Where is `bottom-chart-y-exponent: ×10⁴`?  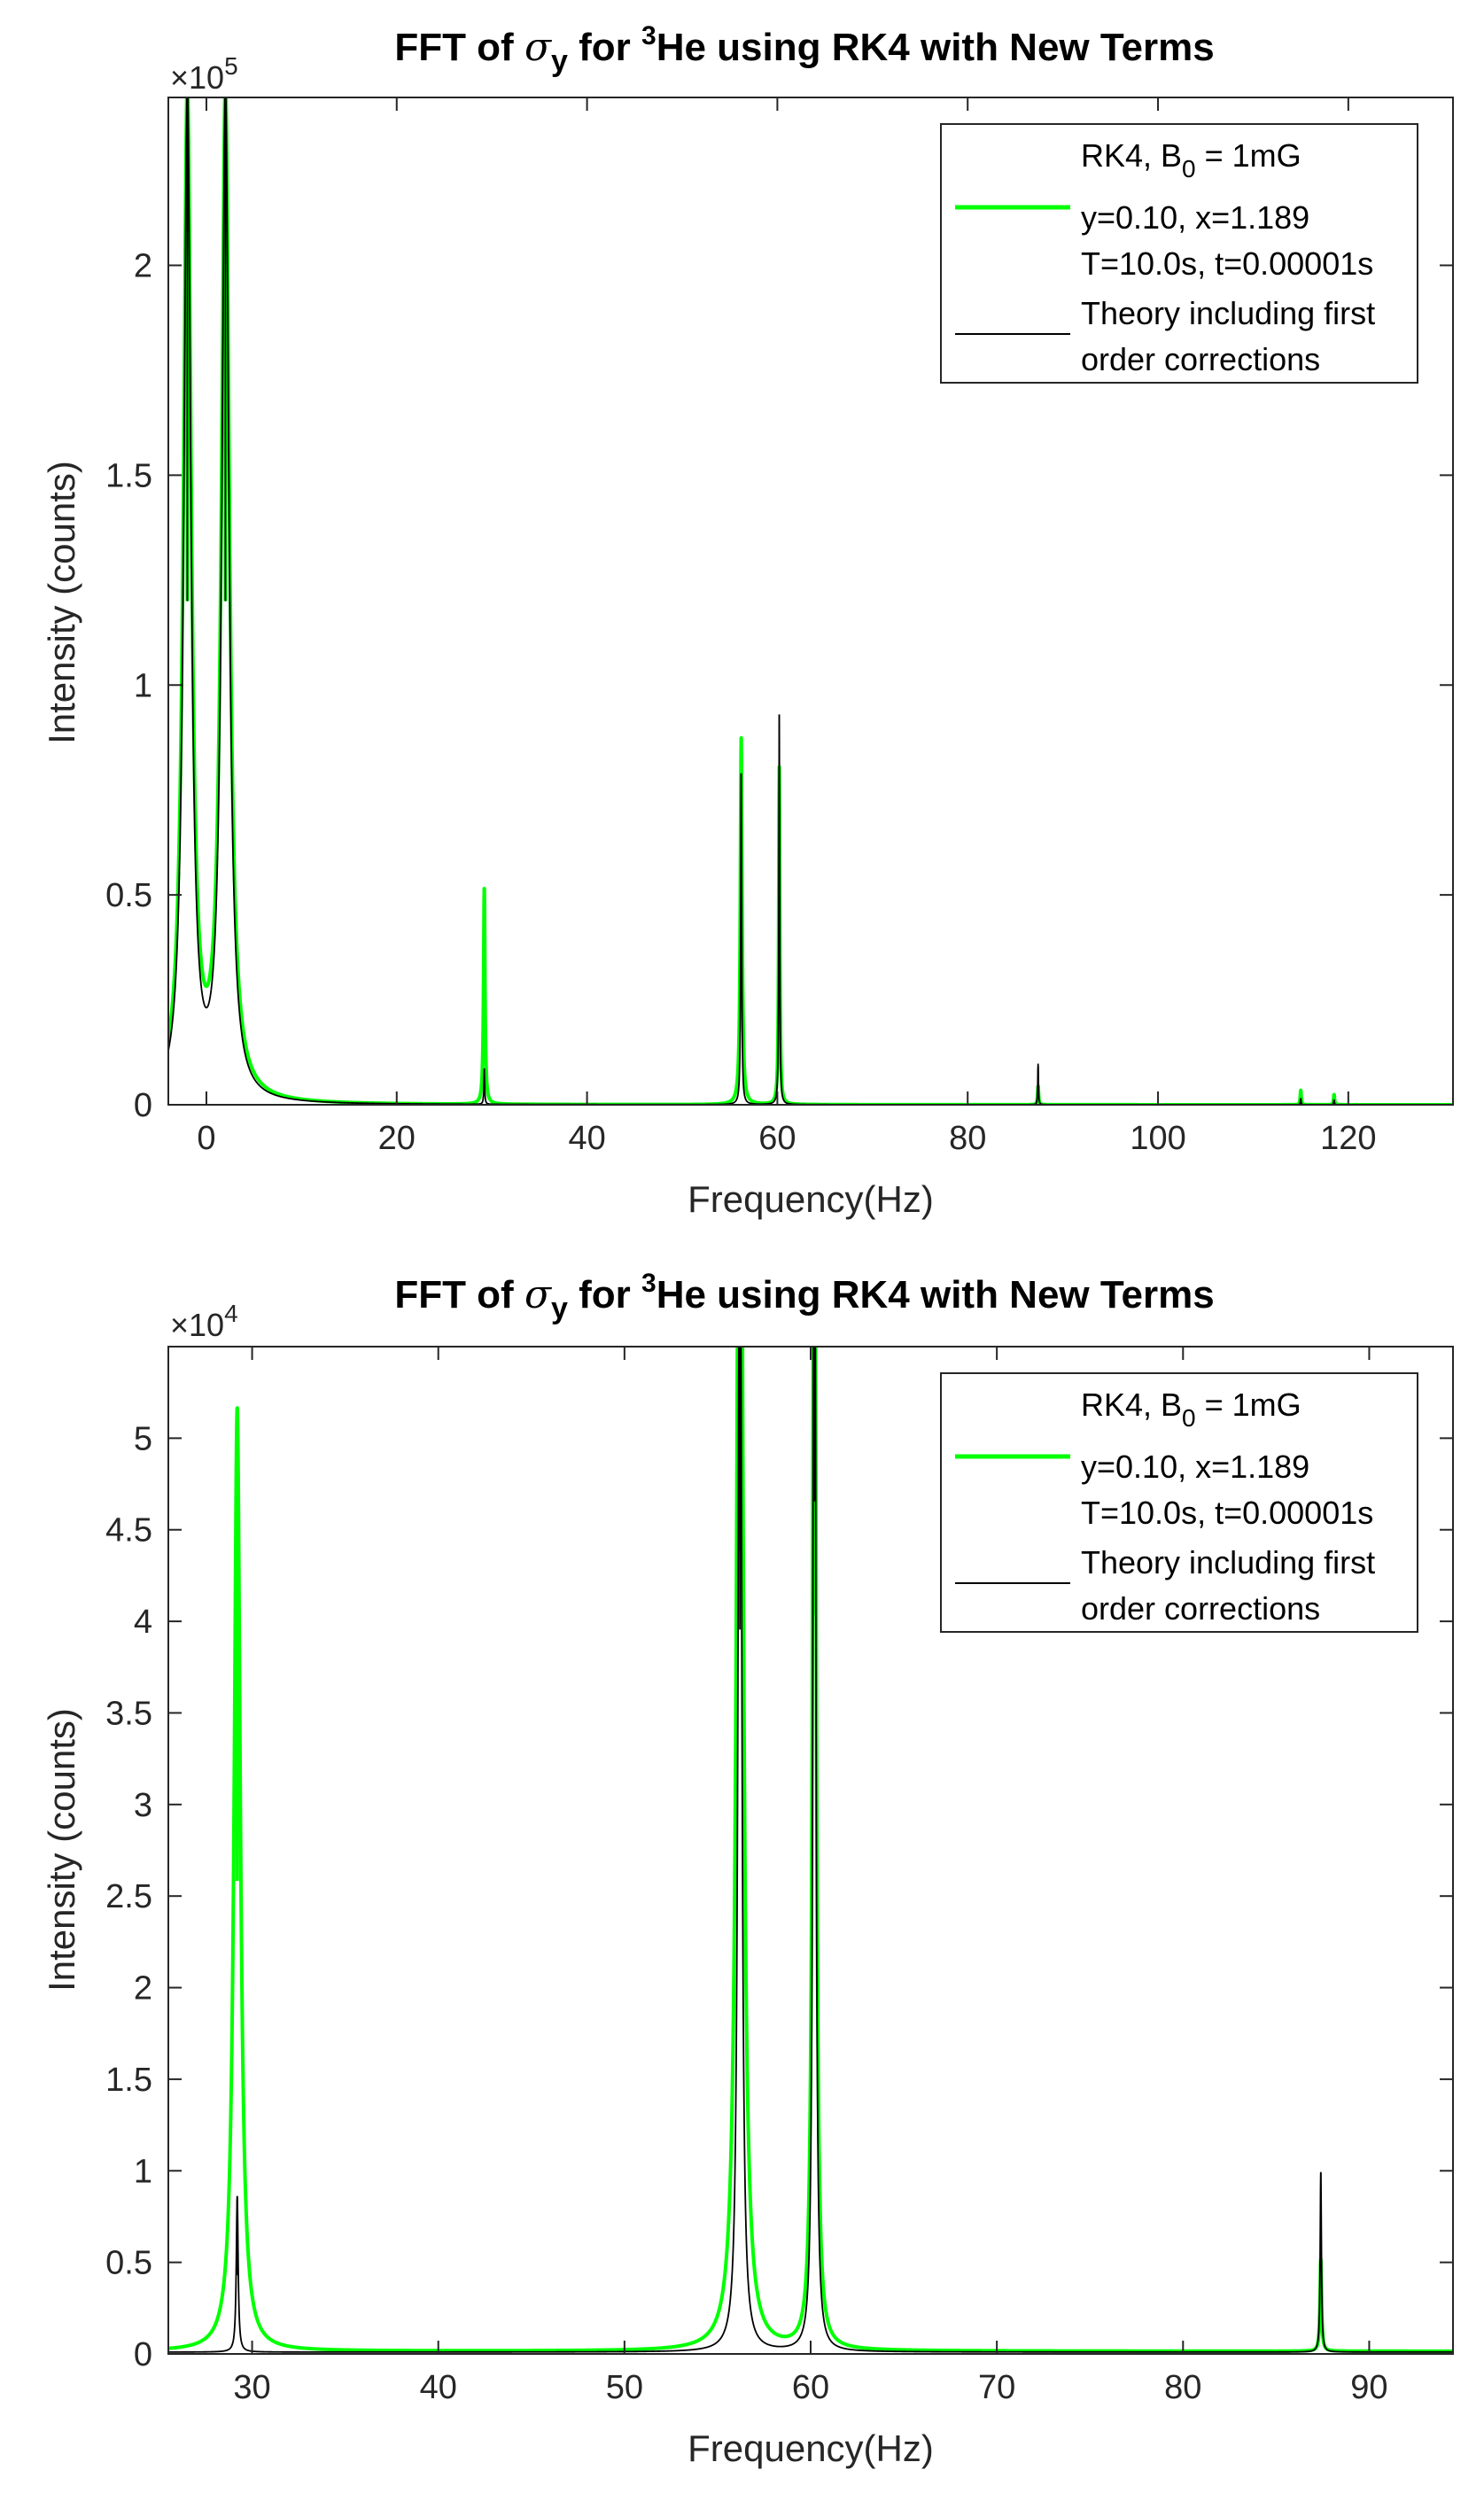 bottom-chart-y-exponent: ×10⁴ is located at coordinates (204, 1321).